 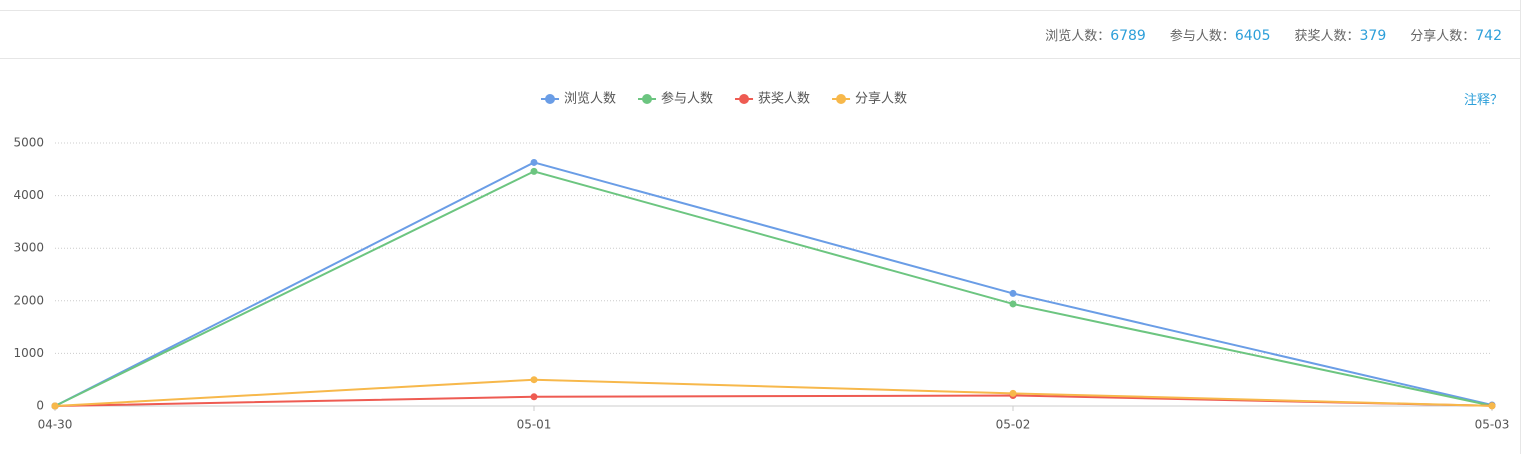 What do you see at coordinates (28, 195) in the screenshot?
I see `y-tick-label: 4000` at bounding box center [28, 195].